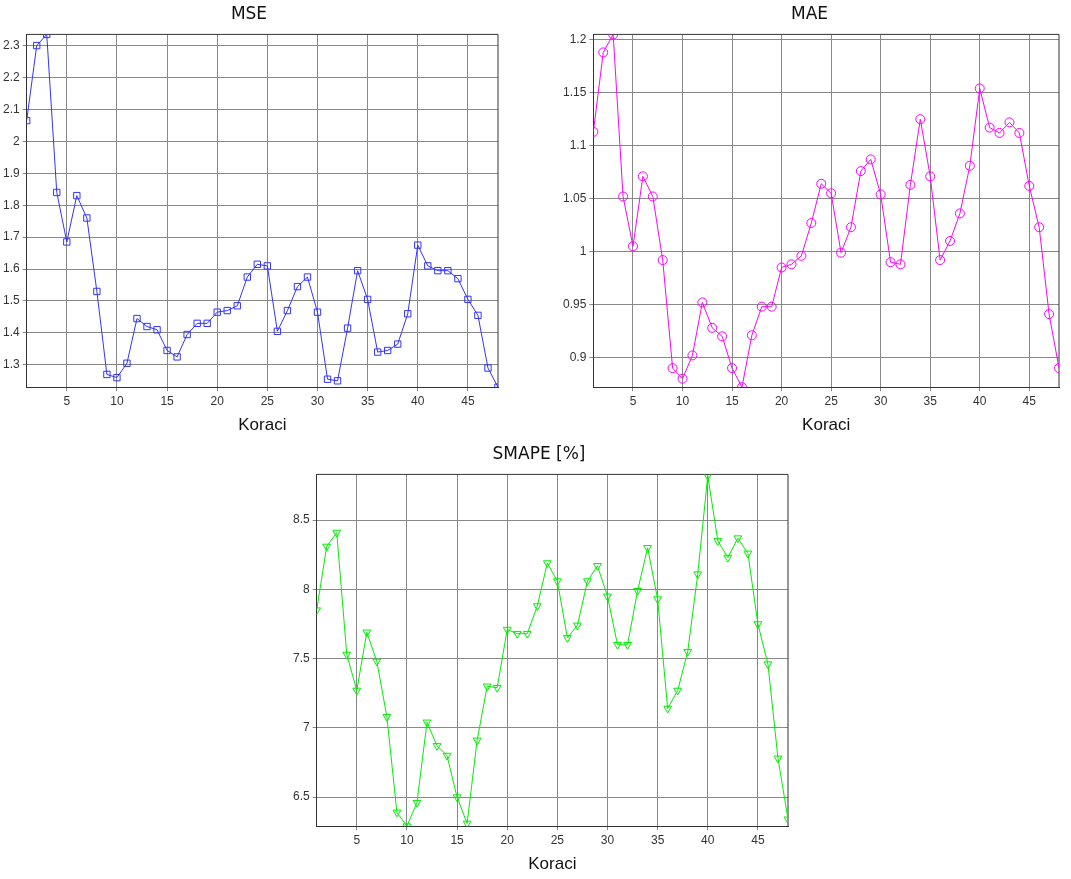 The width and height of the screenshot is (1071, 879). I want to click on y-tick-label: 1.7, so click(11, 236).